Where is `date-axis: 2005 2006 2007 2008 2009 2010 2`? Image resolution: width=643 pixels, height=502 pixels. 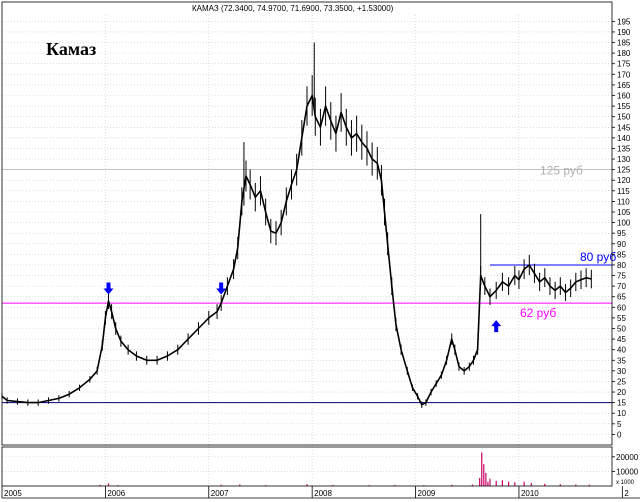 date-axis: 2005 2006 2007 2008 2009 2010 2 is located at coordinates (315, 492).